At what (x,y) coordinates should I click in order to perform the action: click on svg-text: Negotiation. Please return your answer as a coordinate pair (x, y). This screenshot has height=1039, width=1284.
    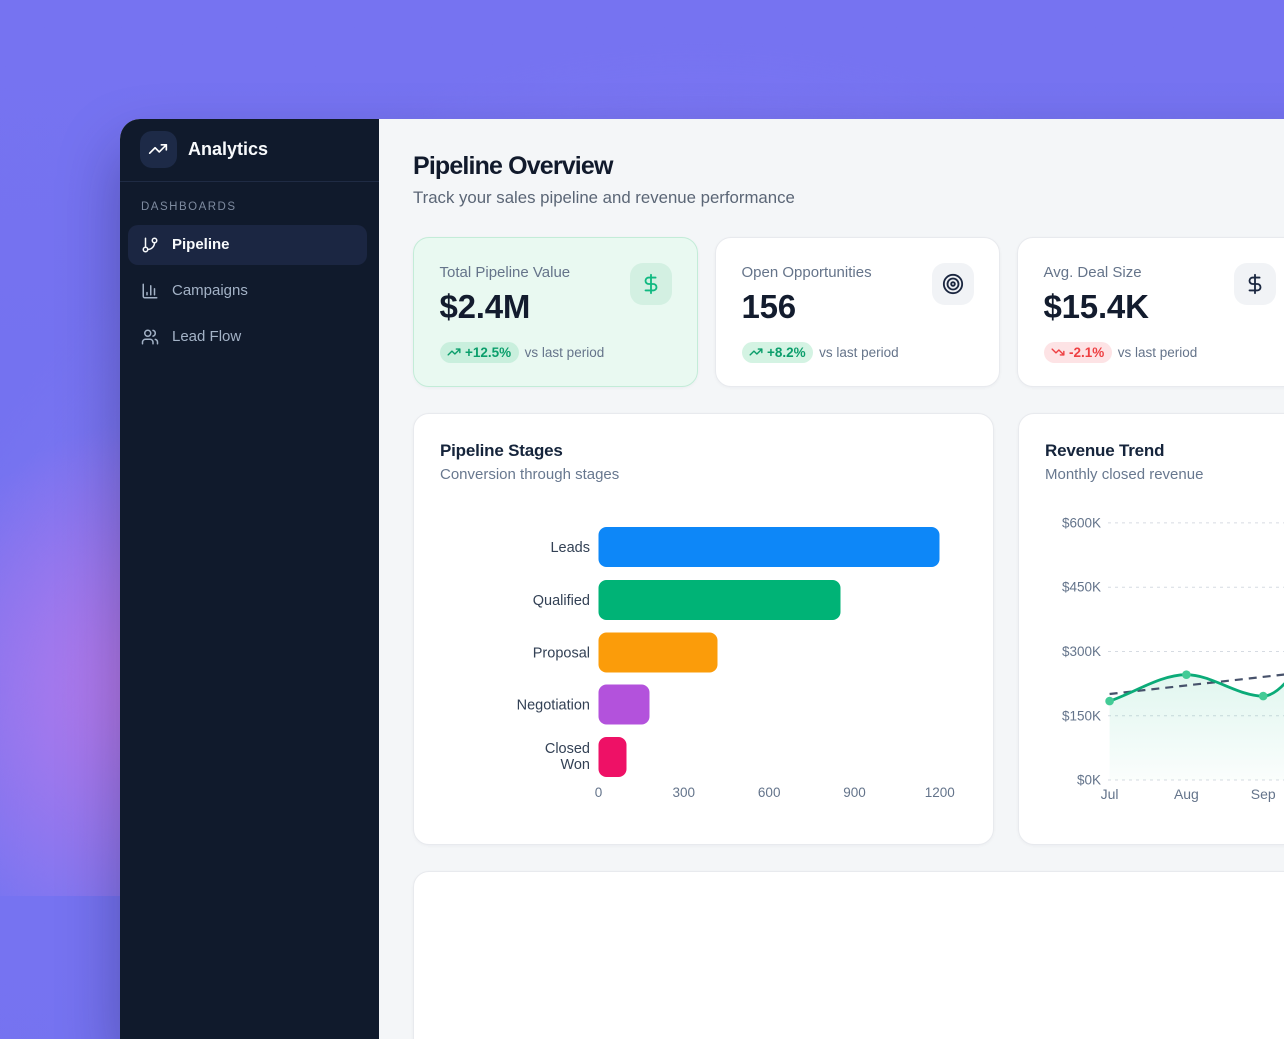
    Looking at the image, I should click on (553, 705).